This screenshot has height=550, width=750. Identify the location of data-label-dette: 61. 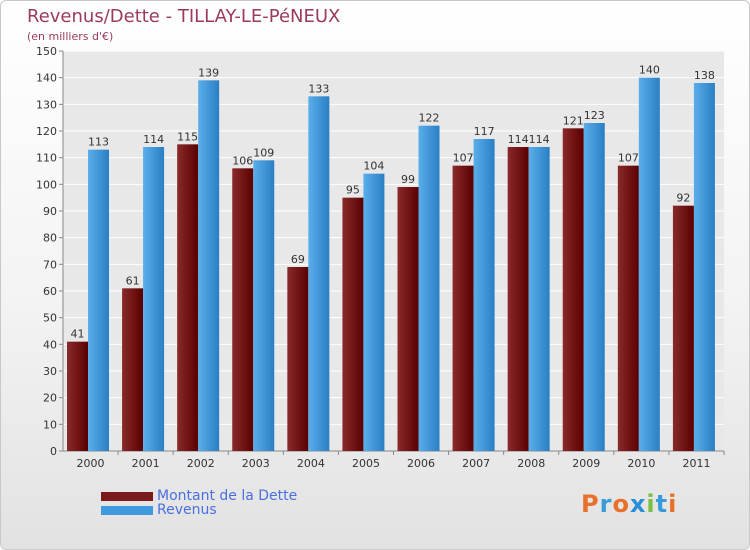
(133, 280).